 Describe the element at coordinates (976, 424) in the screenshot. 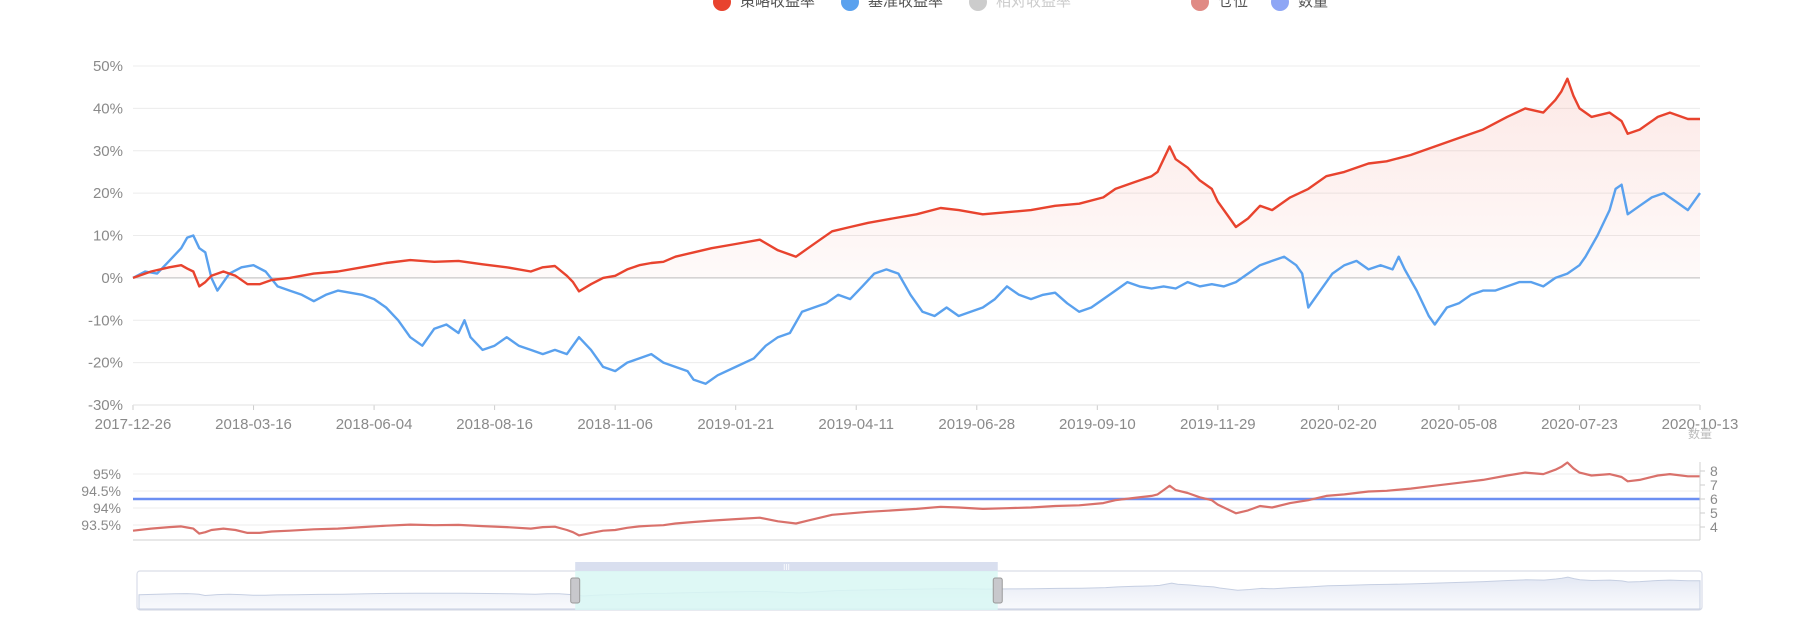

I see `x-tick-label: 2019-06-28` at that location.